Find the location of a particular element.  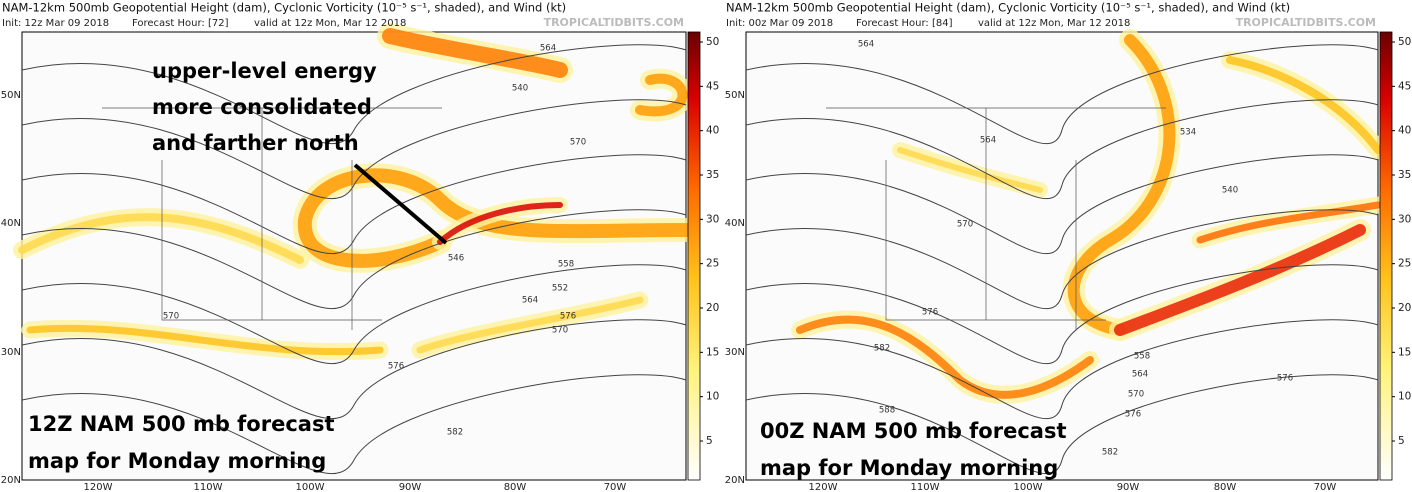

callout-text: more consolidated is located at coordinates (262, 107).